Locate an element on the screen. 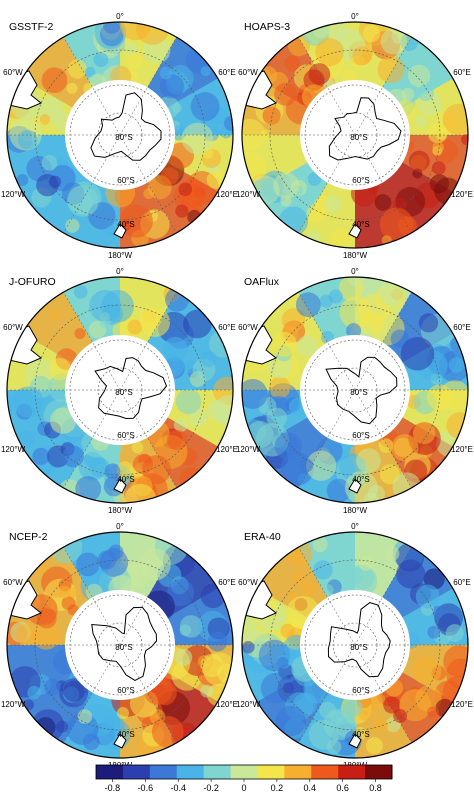 This screenshot has height=800, width=474. colorbar-tick-label: -0.4 is located at coordinates (178, 788).